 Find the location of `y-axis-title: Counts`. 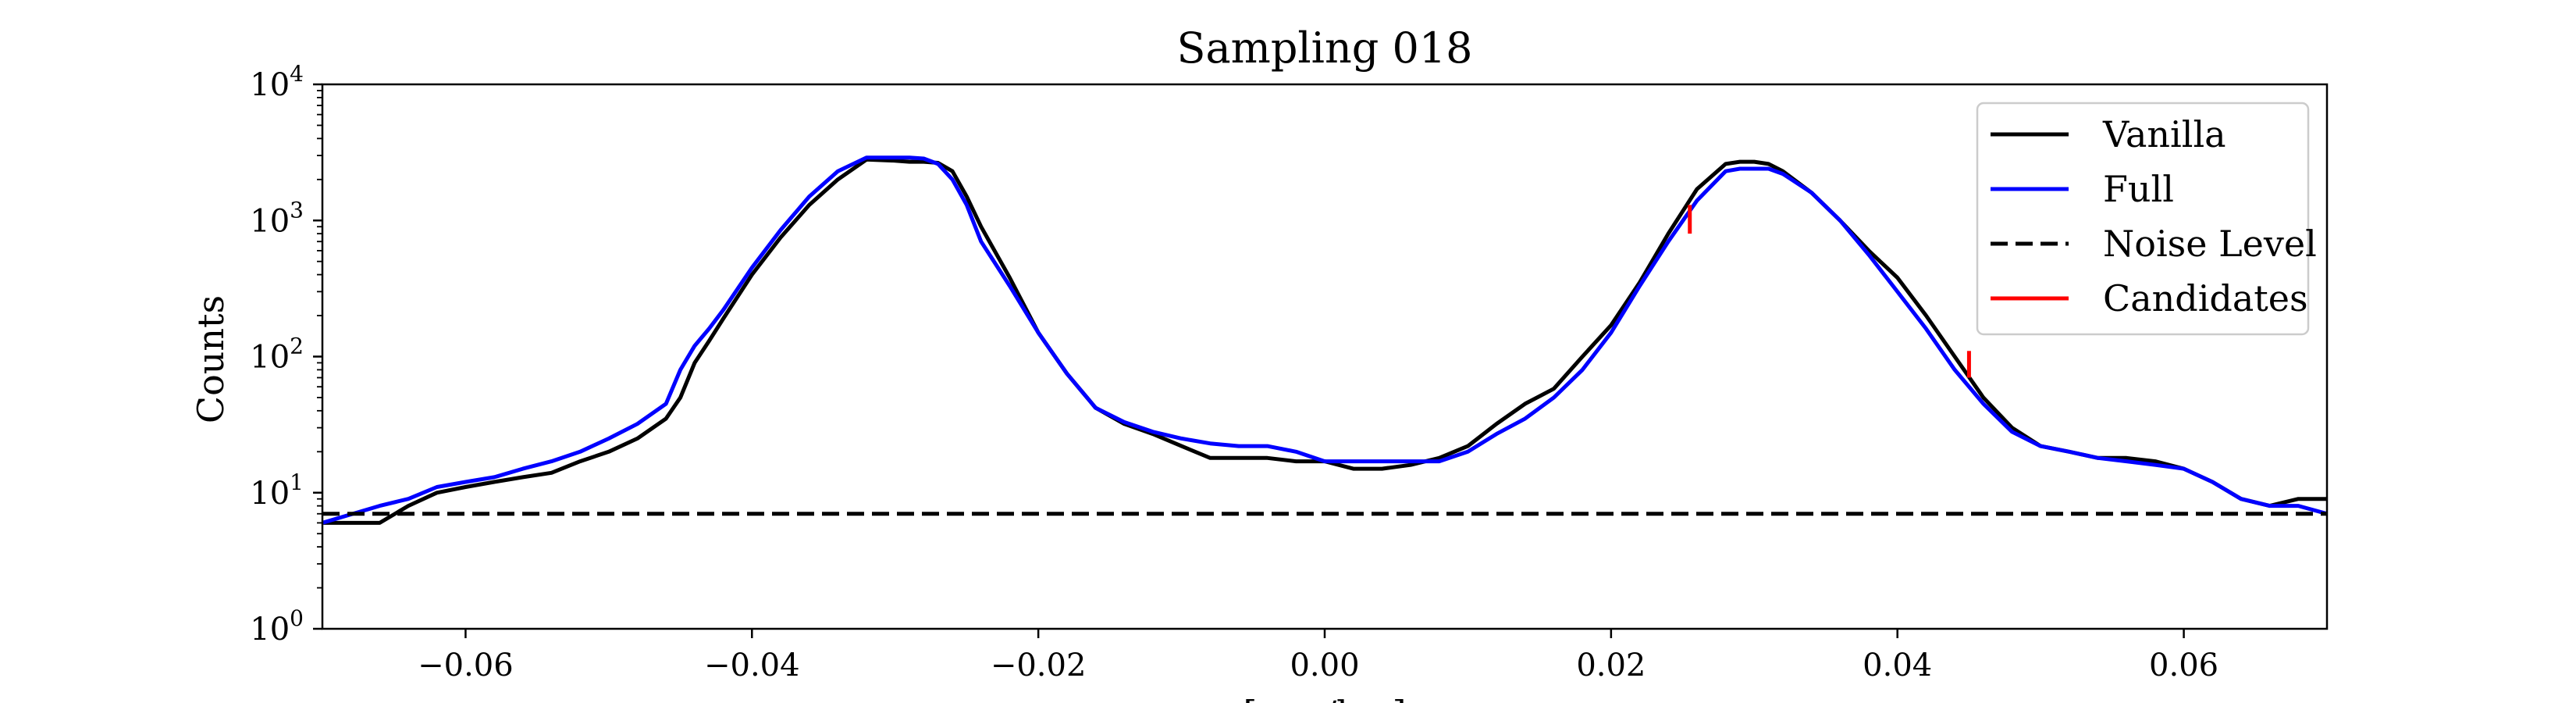

y-axis-title: Counts is located at coordinates (211, 359).